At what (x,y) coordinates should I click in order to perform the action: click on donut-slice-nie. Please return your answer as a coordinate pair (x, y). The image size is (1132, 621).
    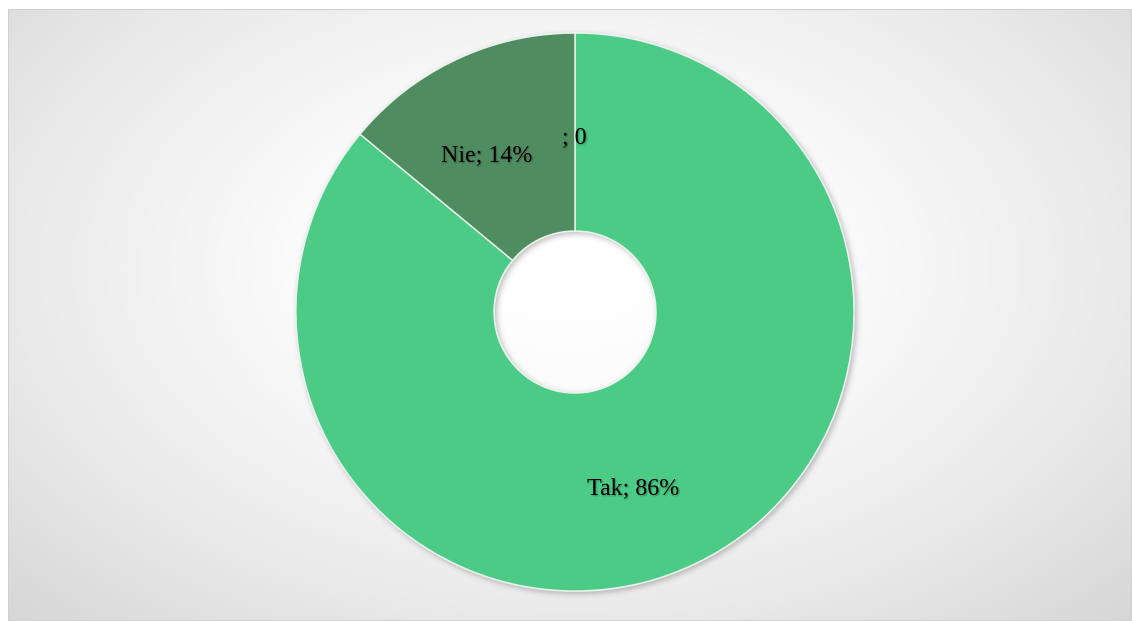
    Looking at the image, I should click on (467, 147).